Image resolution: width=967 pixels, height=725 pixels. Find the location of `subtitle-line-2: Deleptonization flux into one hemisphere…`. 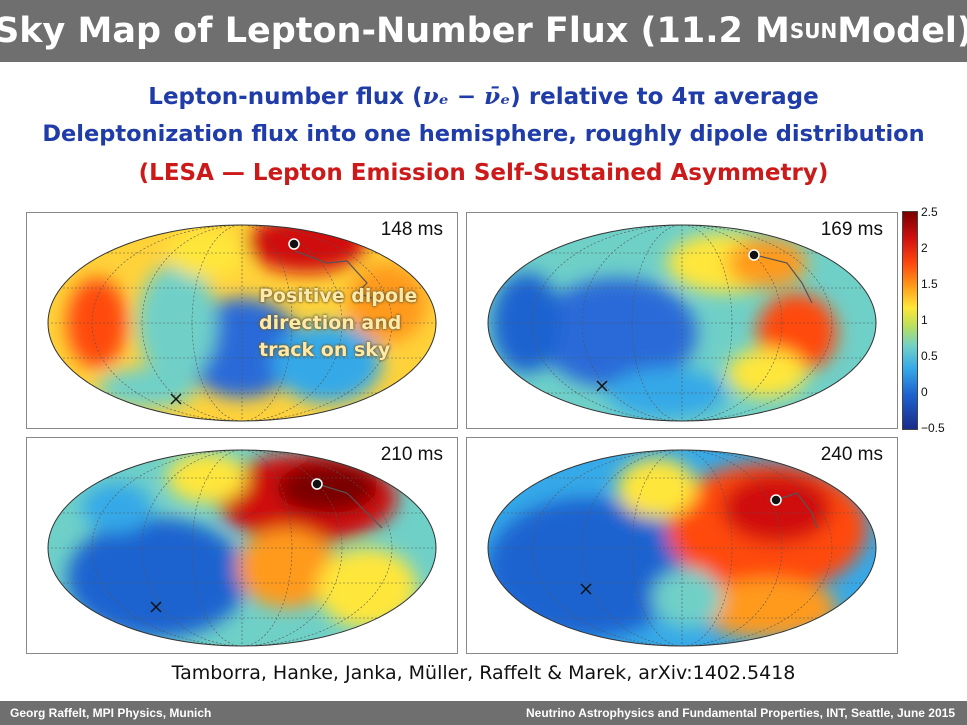

subtitle-line-2: Deleptonization flux into one hemisphere… is located at coordinates (483, 134).